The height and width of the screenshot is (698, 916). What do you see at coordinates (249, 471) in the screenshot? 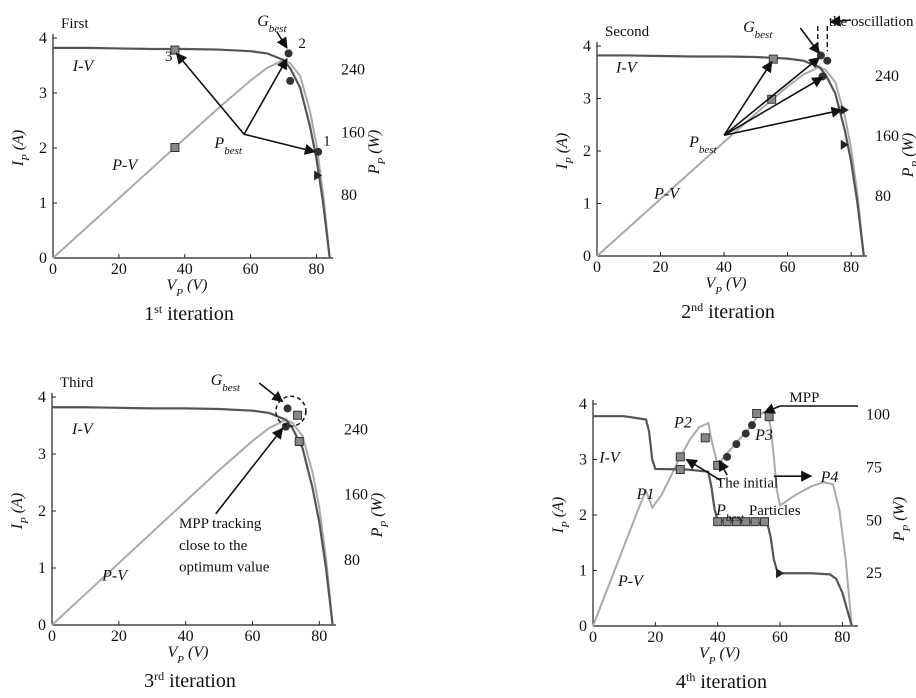
I see `mpp-note-arrow` at bounding box center [249, 471].